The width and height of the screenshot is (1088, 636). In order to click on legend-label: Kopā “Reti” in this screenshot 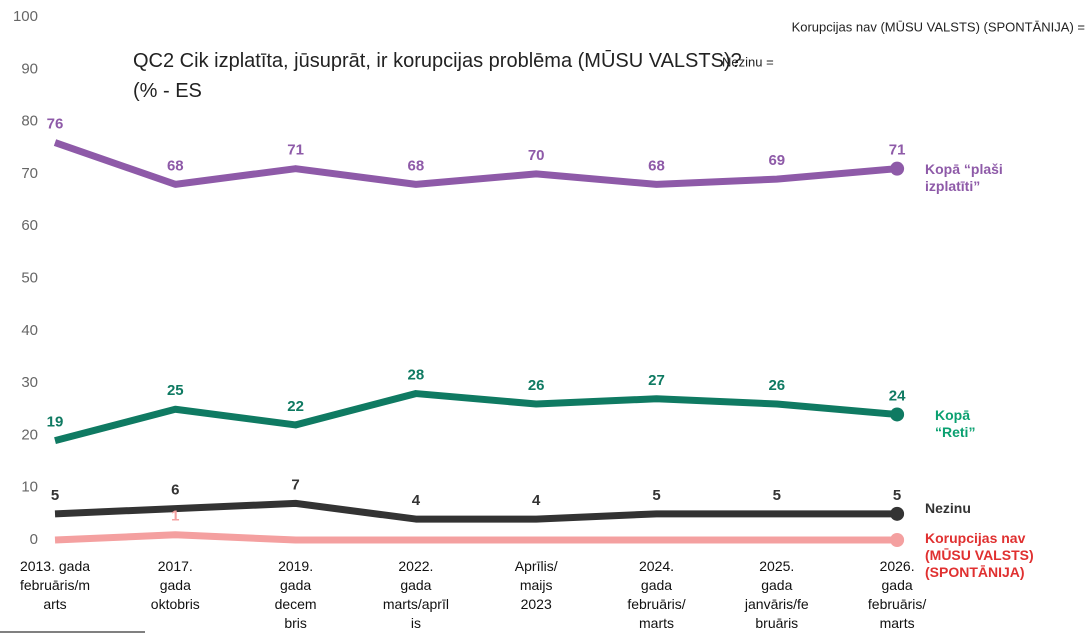, I will do `click(955, 423)`.